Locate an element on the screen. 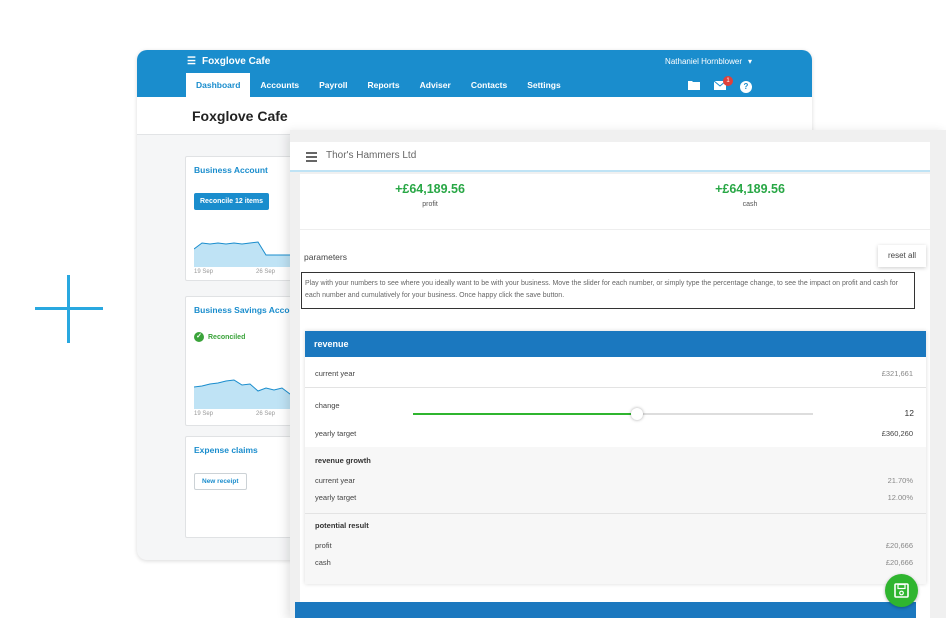  org-switcher: ☰ Foxglove Cafe is located at coordinates (228, 61).